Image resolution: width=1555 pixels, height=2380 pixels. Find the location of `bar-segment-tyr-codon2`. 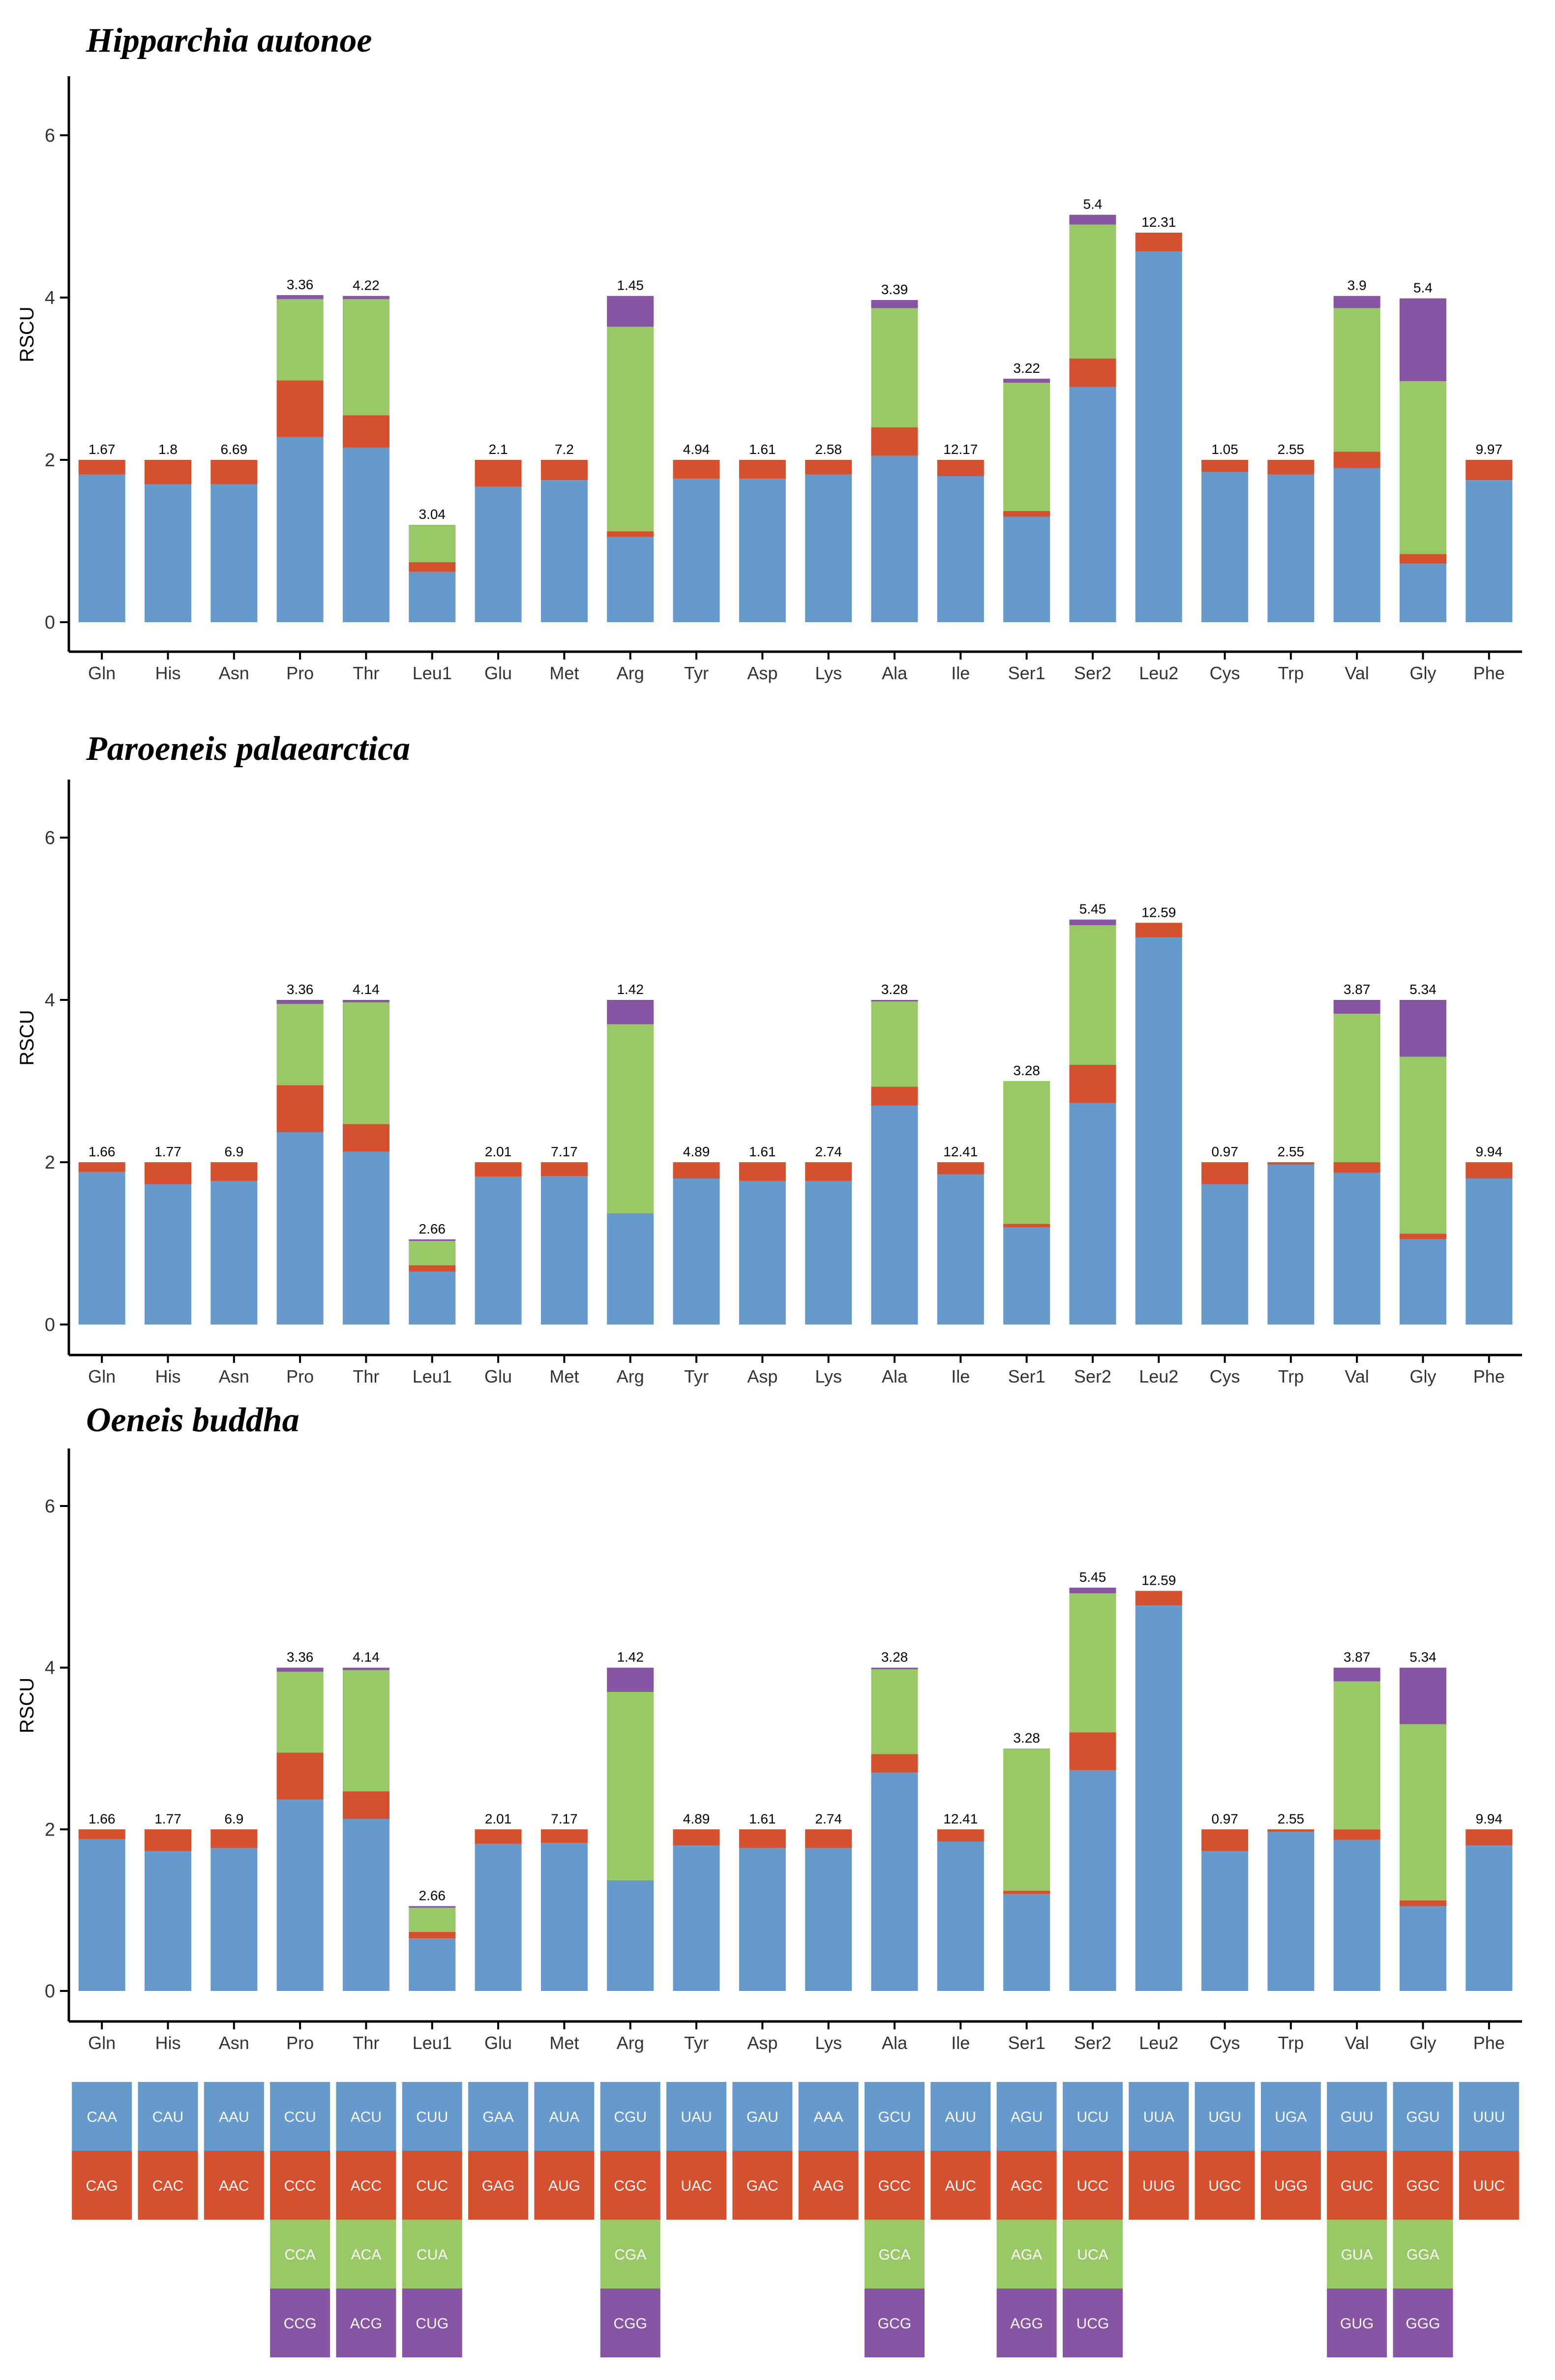

bar-segment-tyr-codon2 is located at coordinates (696, 469).